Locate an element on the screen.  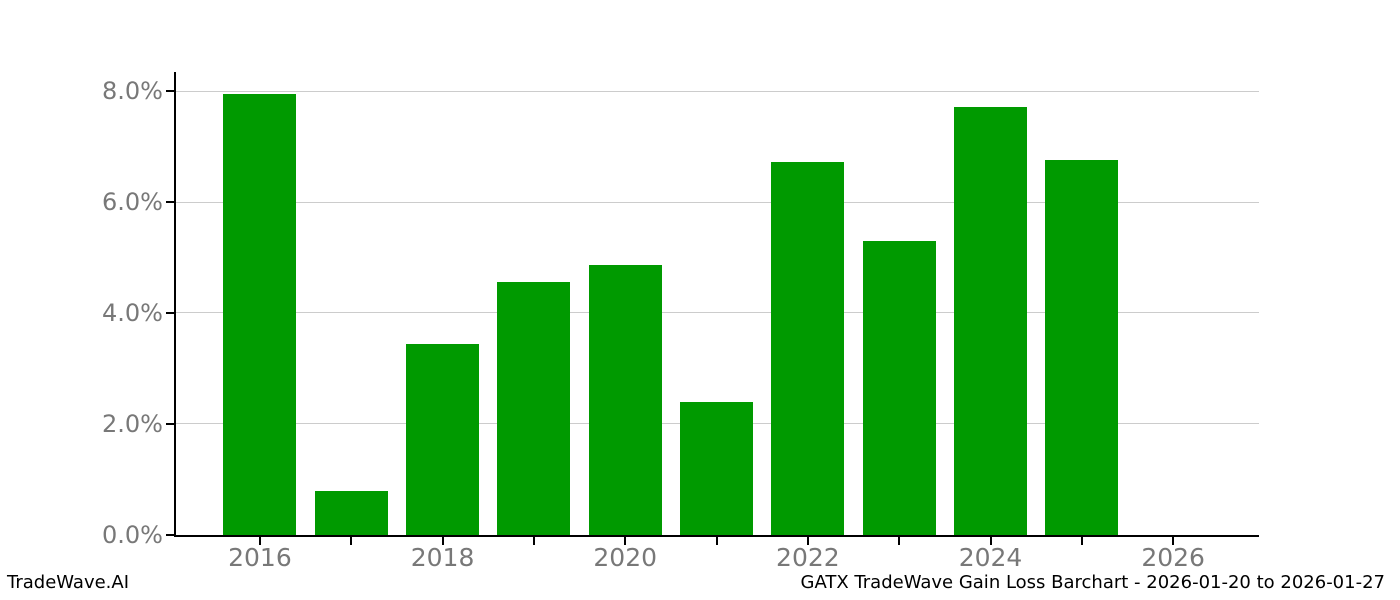
y-tick-label-4.0%: 4.0% is located at coordinates (132, 313).